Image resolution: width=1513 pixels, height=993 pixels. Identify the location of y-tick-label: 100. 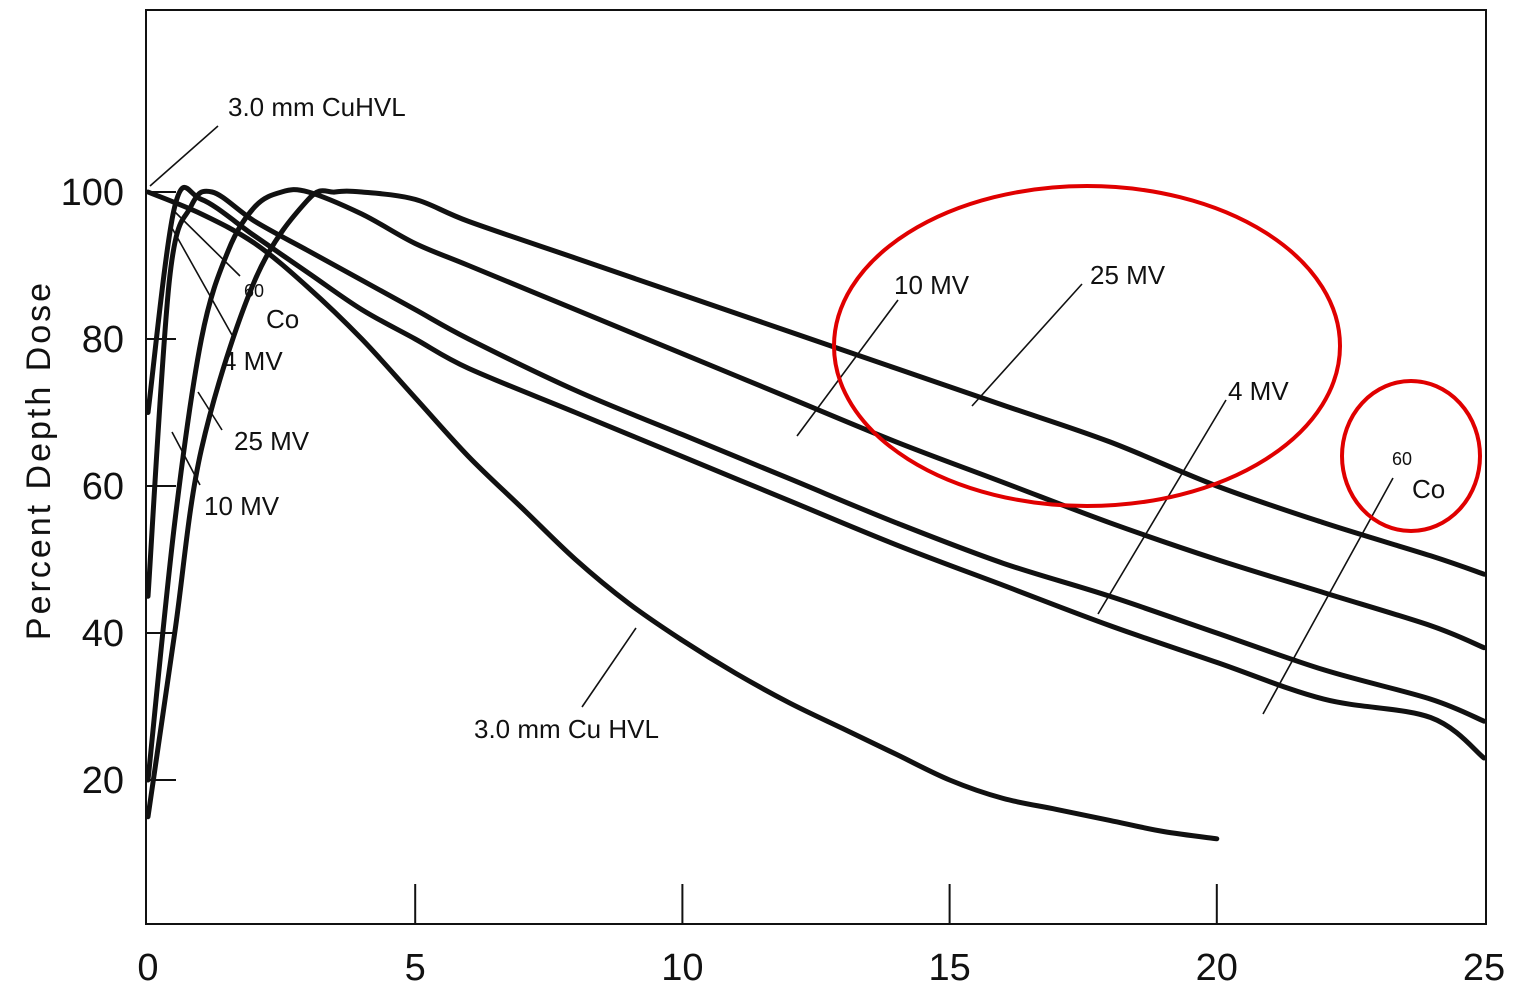
(92, 193).